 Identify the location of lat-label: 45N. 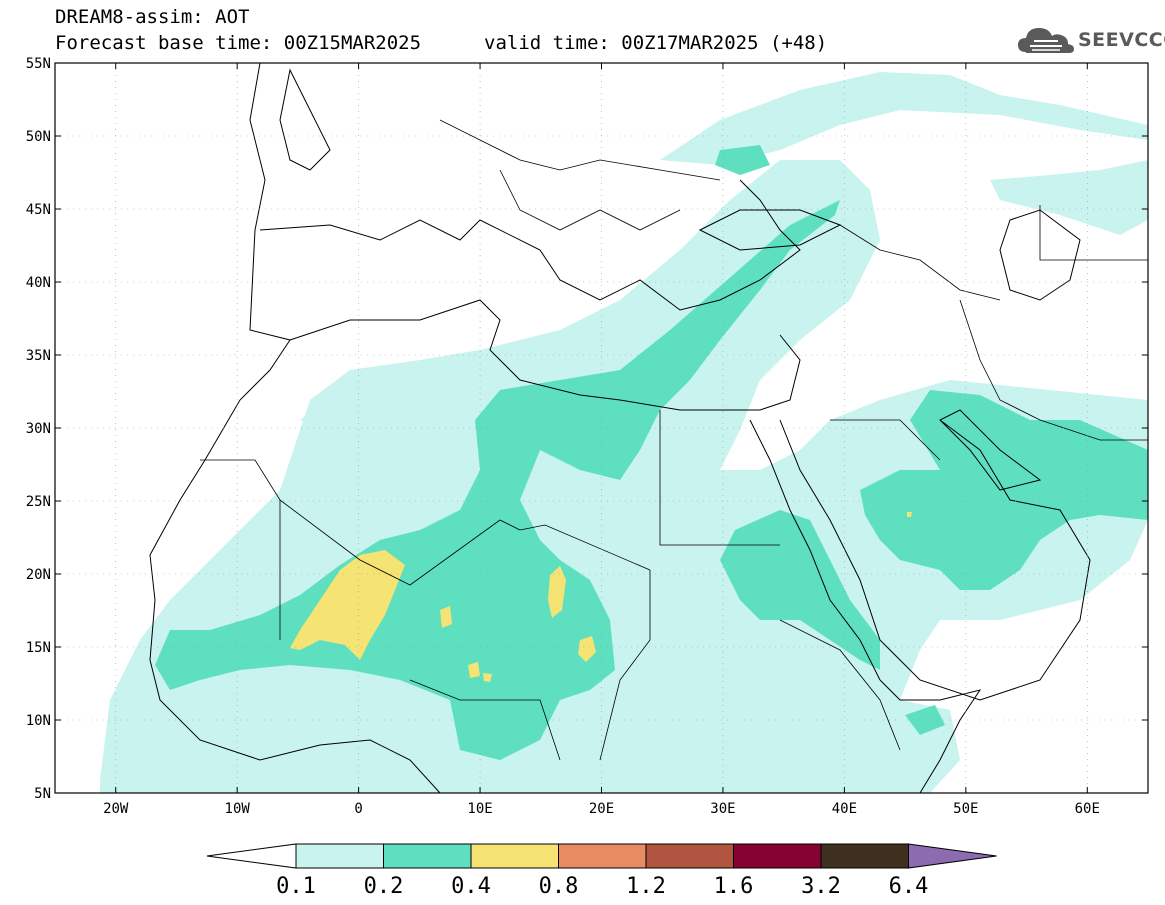
(38, 210).